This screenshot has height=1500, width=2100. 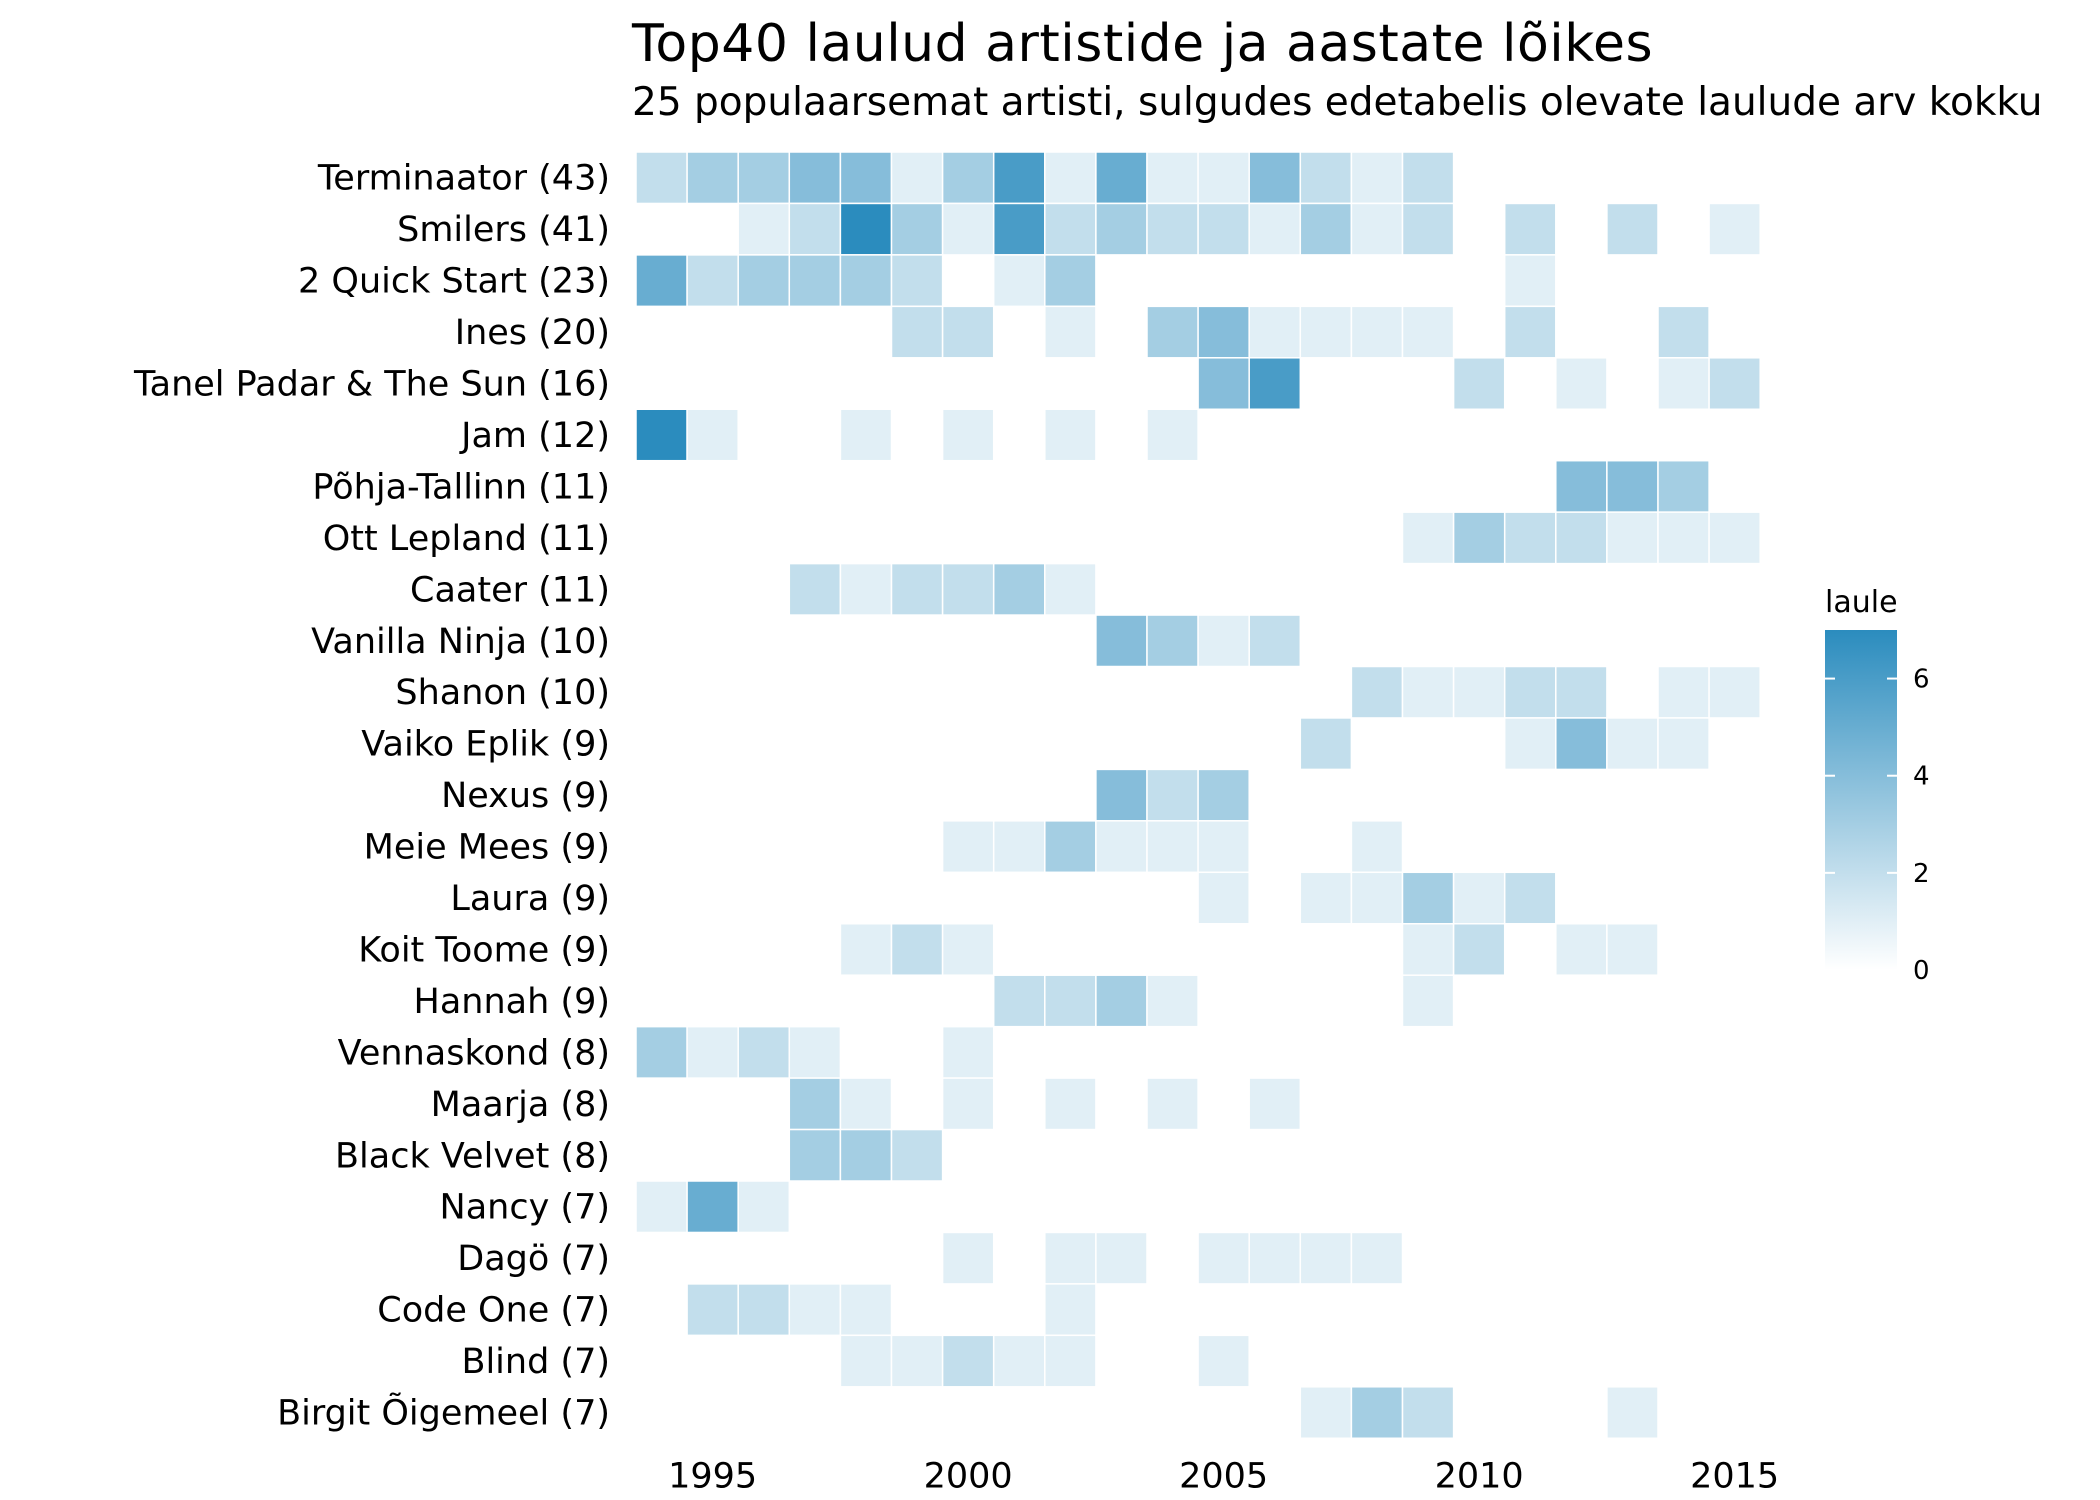 I want to click on y-tick-label: Shanon (10), so click(x=502, y=693).